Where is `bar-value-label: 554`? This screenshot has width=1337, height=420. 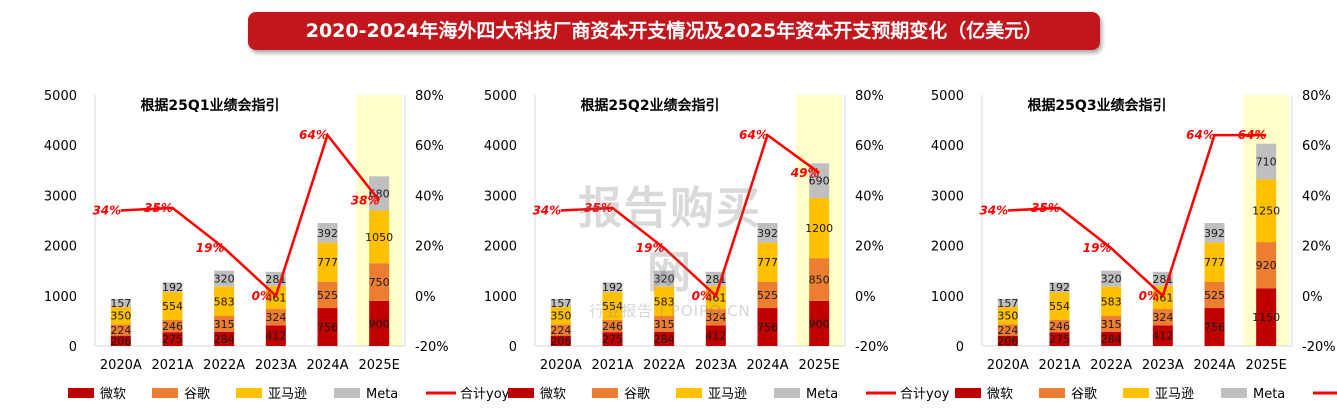 bar-value-label: 554 is located at coordinates (612, 306).